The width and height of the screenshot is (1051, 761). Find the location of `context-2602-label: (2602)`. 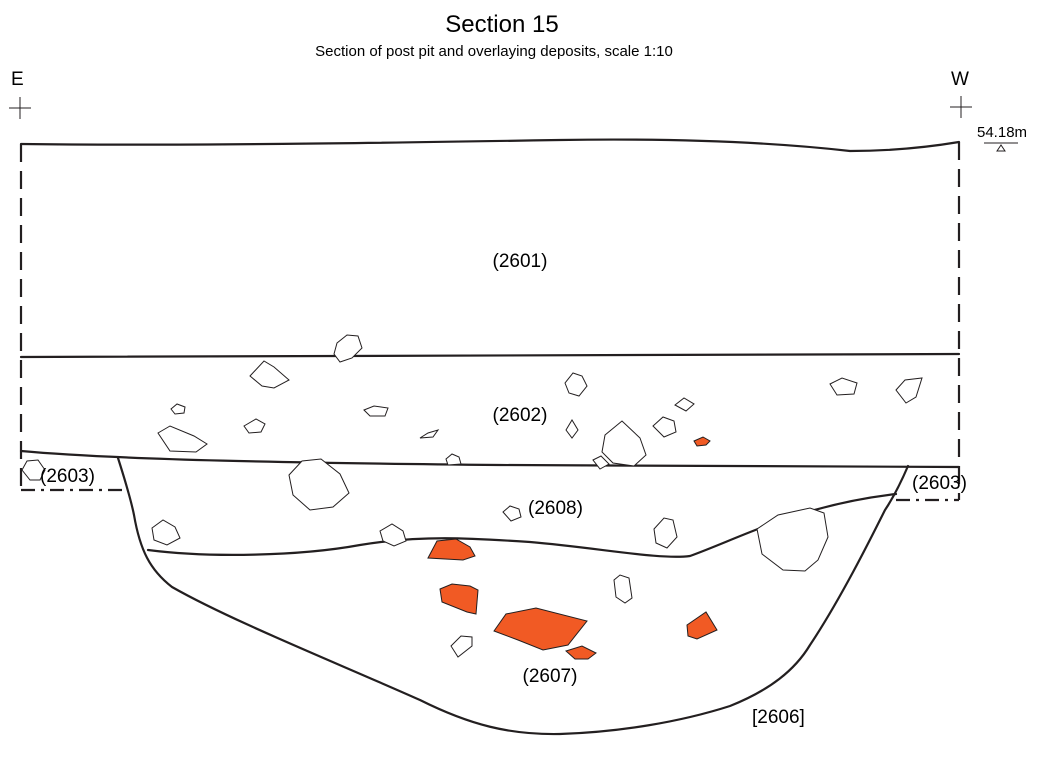

context-2602-label: (2602) is located at coordinates (520, 415).